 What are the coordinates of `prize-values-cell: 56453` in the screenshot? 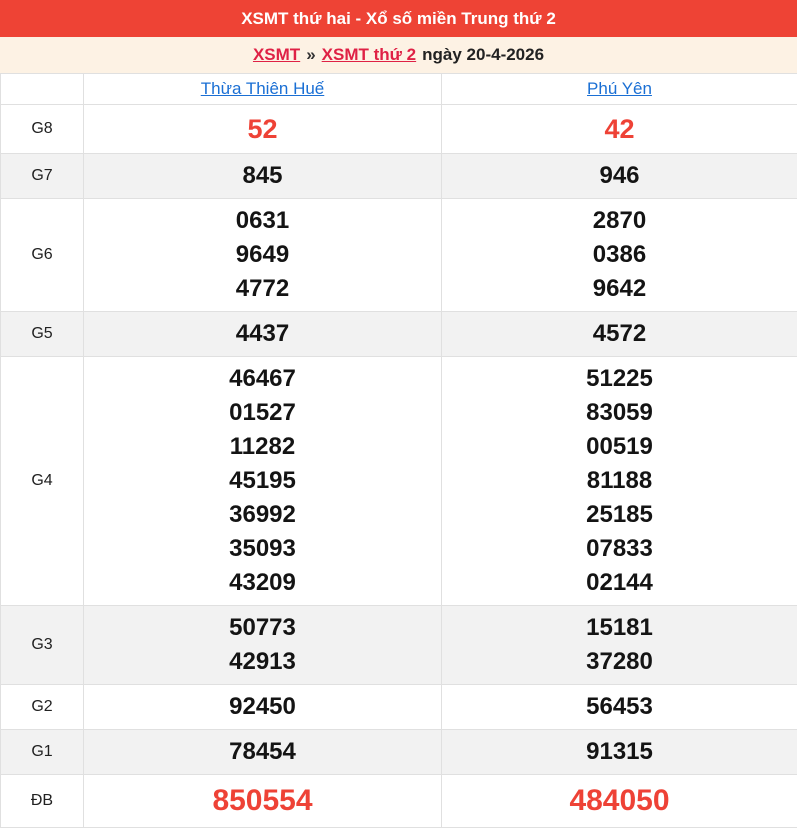 It's located at (619, 707).